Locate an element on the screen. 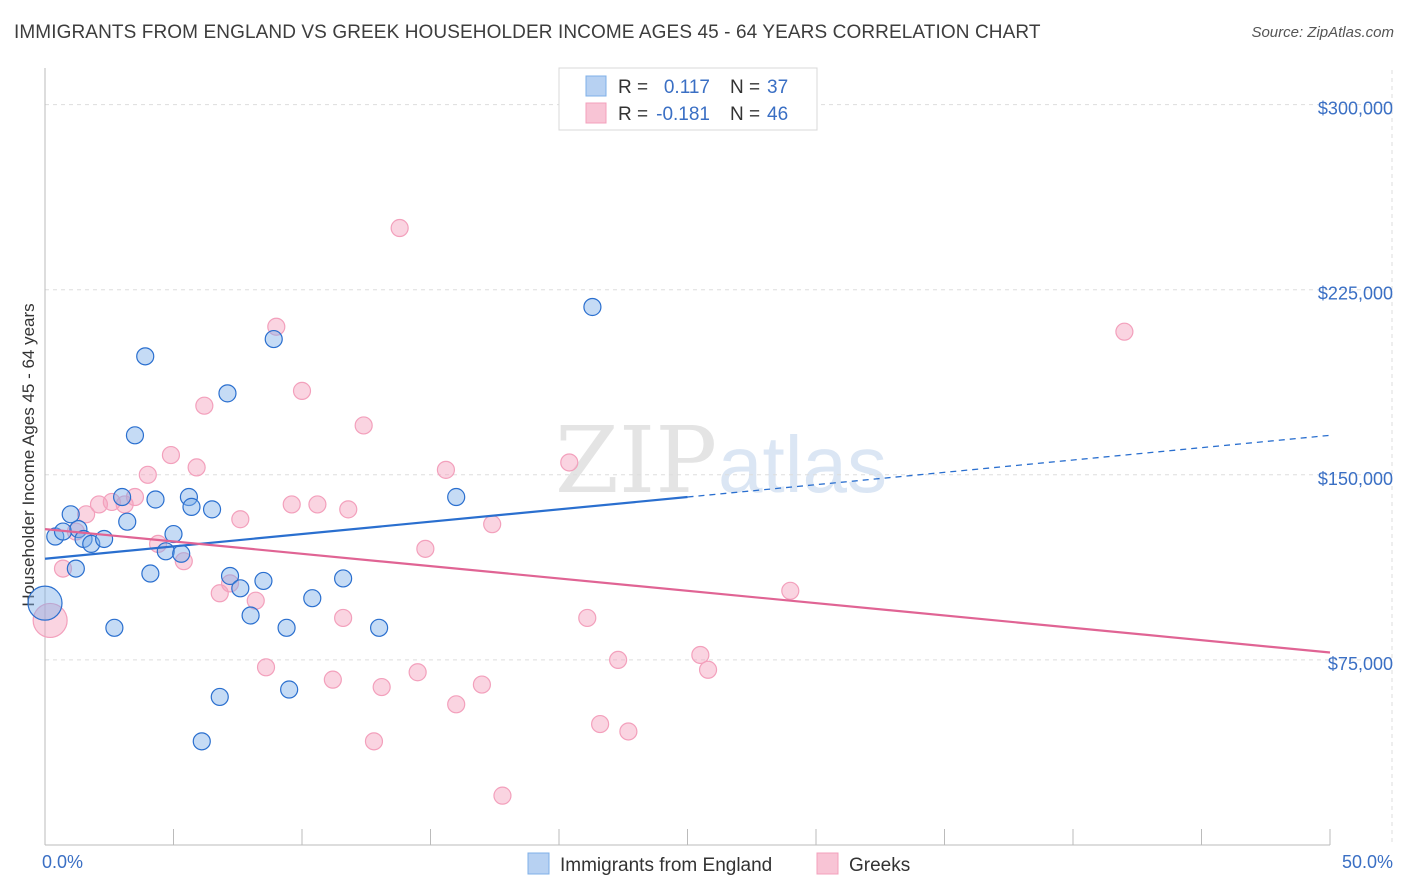 The width and height of the screenshot is (1406, 892). y-tick-label-1: $150,000 is located at coordinates (1355, 479).